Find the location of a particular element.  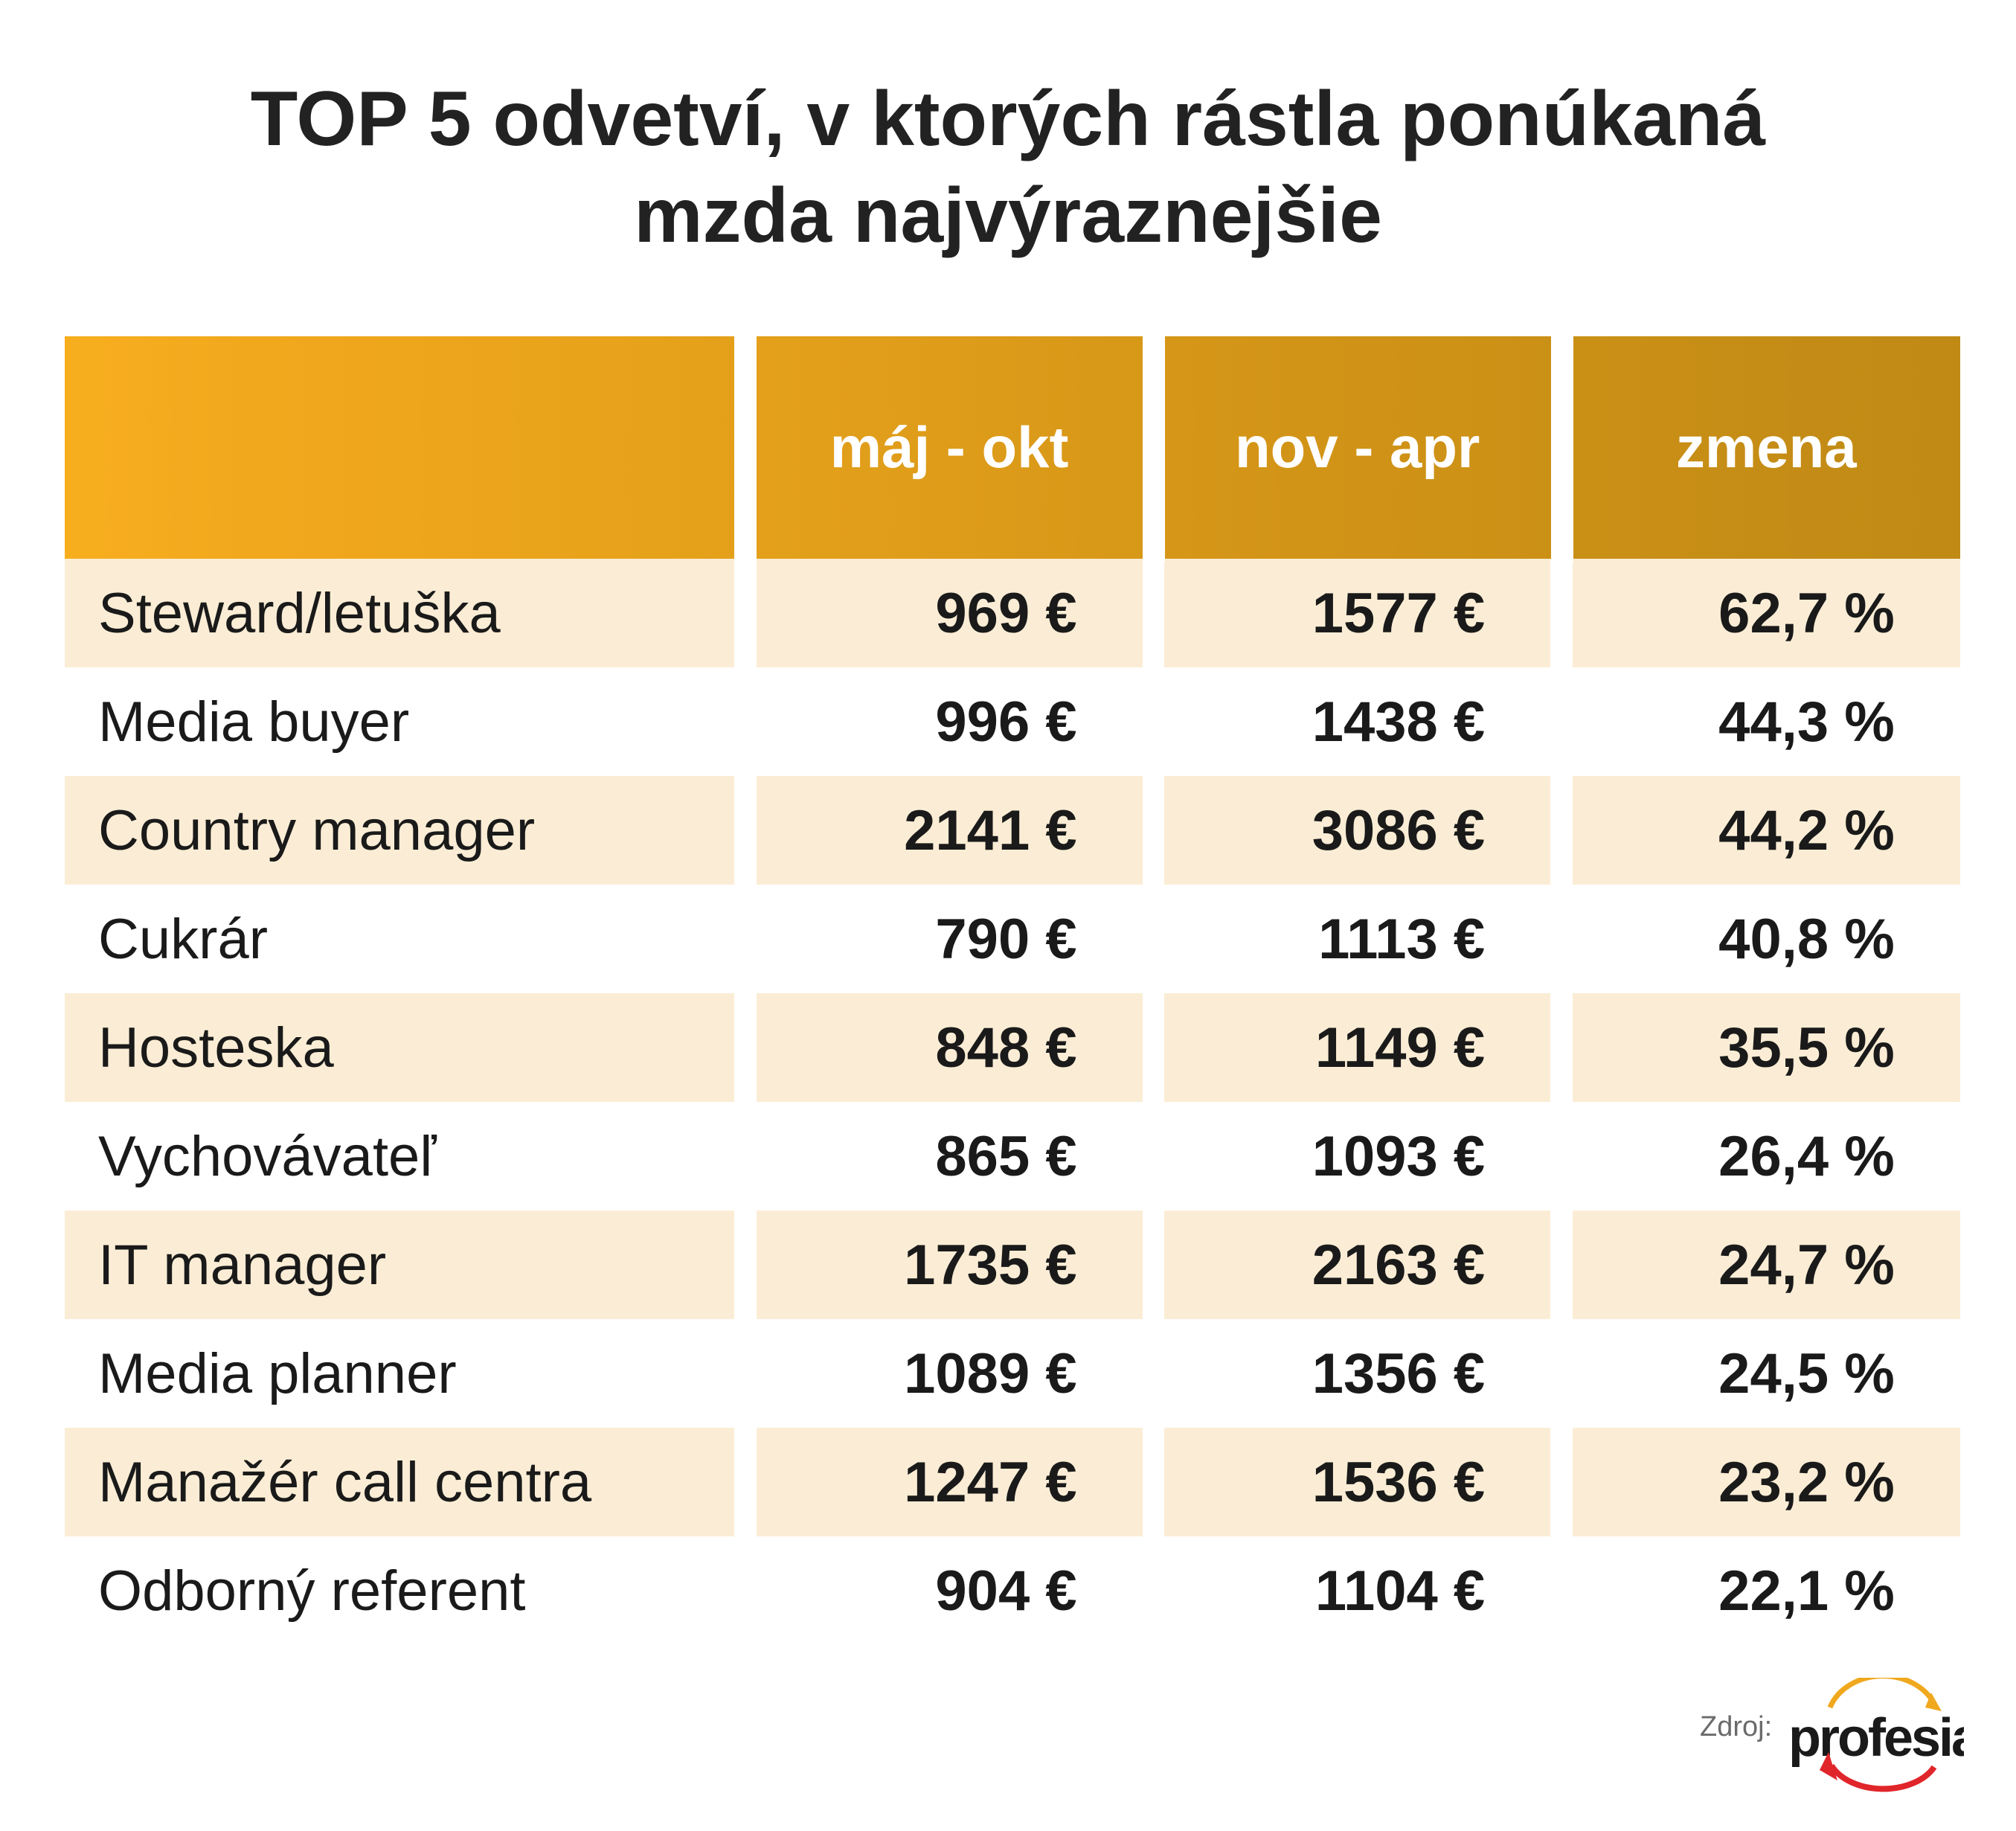

source-label: Zdroj: is located at coordinates (1736, 1726).